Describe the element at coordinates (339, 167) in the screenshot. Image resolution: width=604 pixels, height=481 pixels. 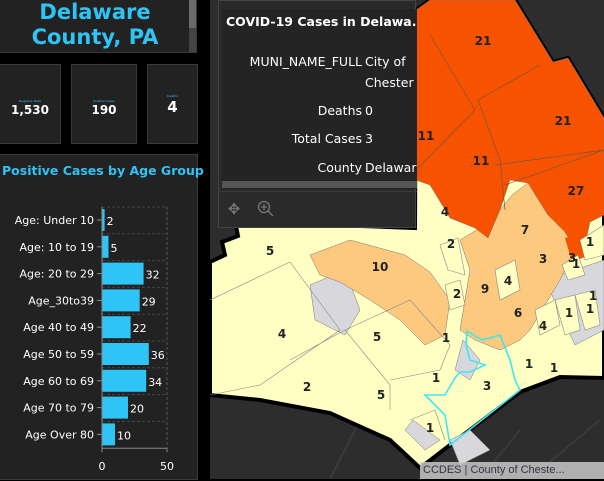
I see `field-key: County` at that location.